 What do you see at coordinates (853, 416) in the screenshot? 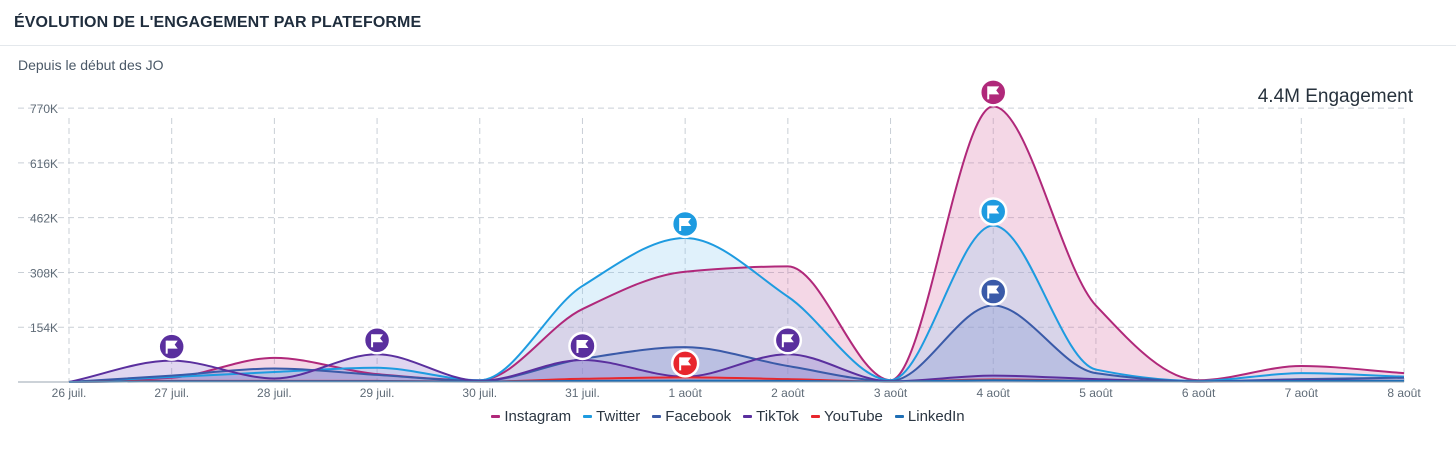
I see `legend-label: YouTube` at bounding box center [853, 416].